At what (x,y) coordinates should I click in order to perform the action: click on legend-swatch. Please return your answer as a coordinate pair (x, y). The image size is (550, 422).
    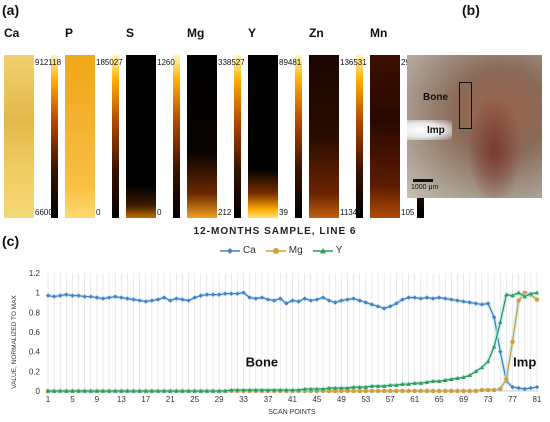
    Looking at the image, I should click on (275, 250).